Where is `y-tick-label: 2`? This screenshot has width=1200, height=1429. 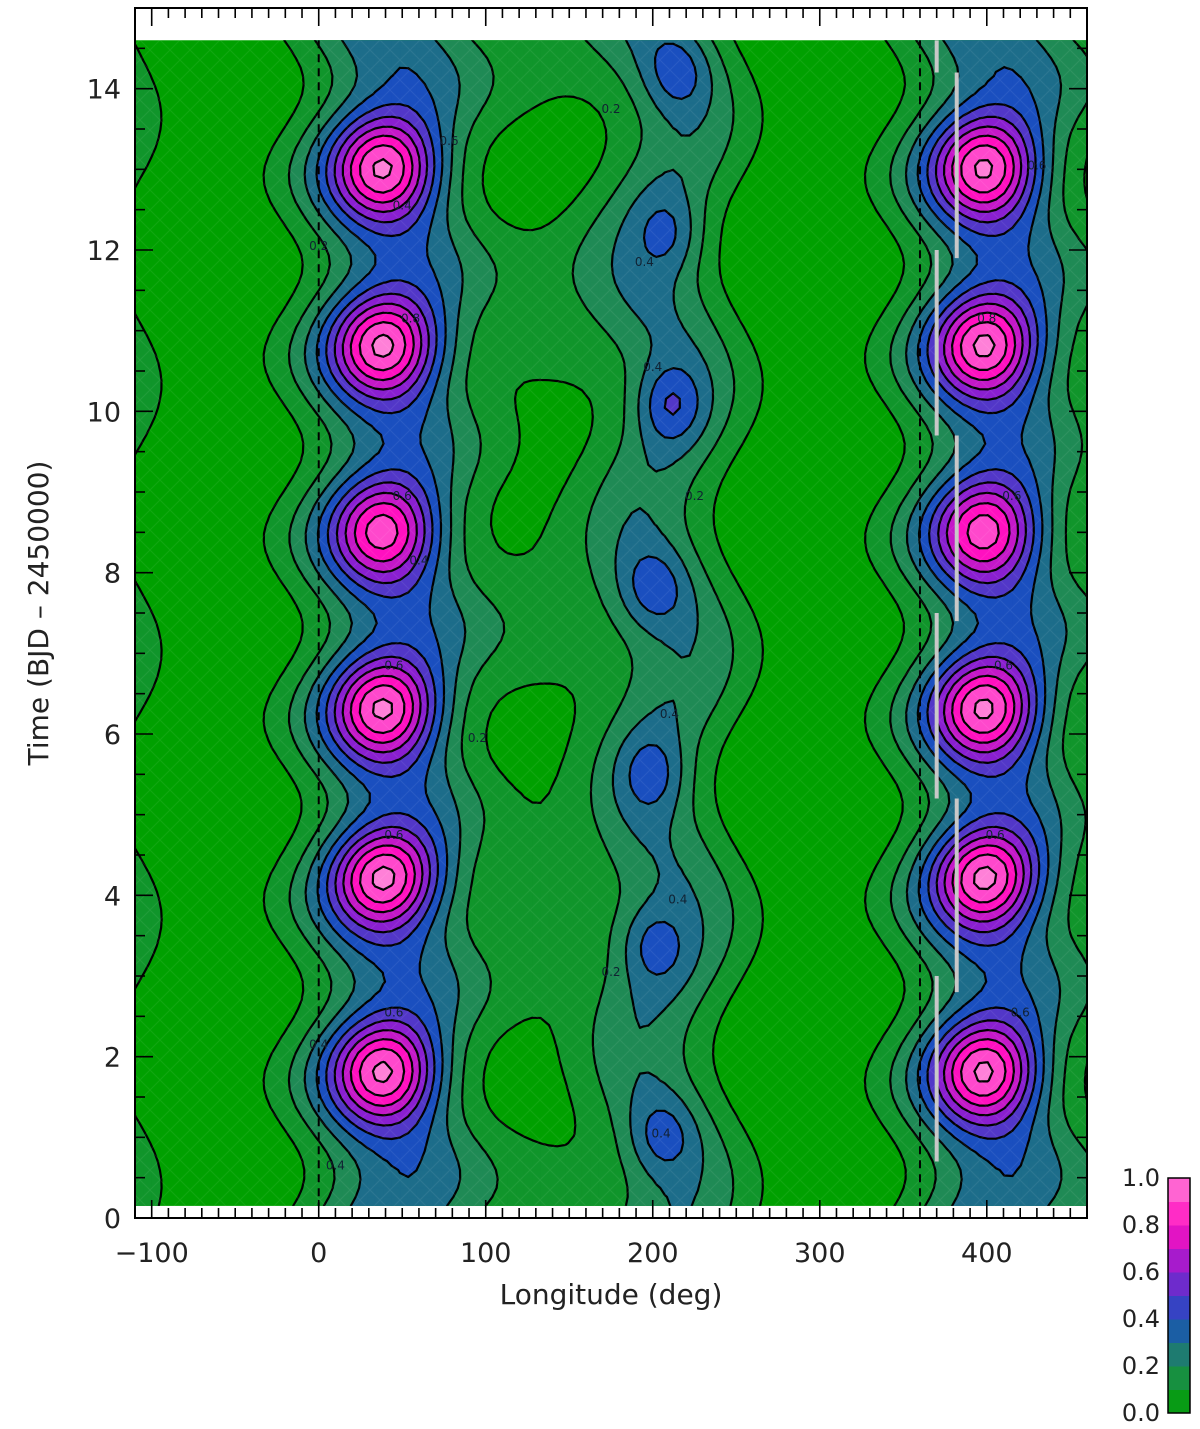 y-tick-label: 2 is located at coordinates (112, 1058).